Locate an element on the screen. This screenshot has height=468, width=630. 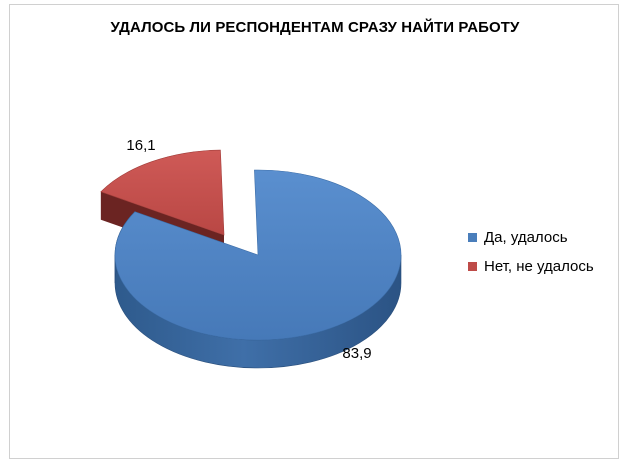
legend-item-net: Нет, не удалось is located at coordinates (531, 266).